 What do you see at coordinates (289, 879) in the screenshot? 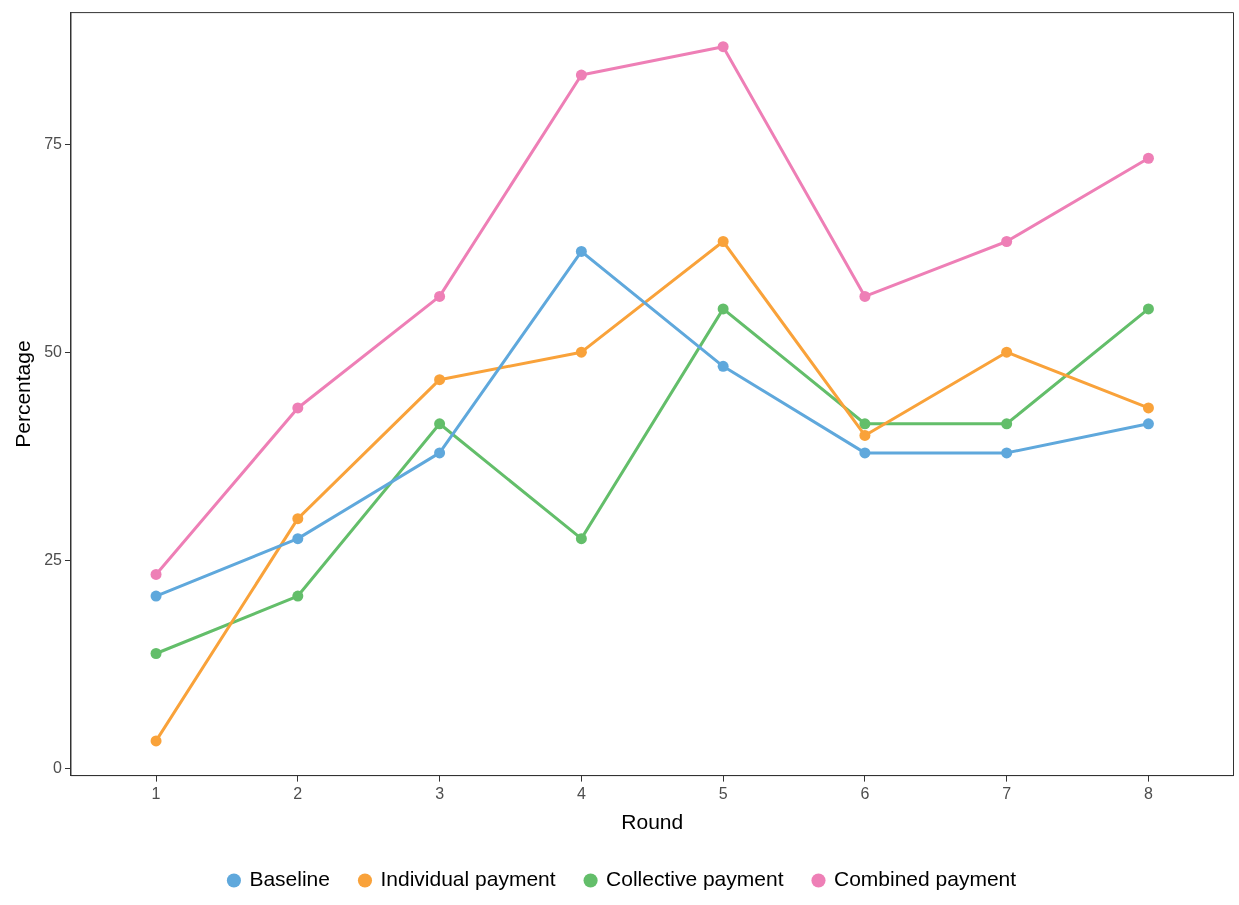
I see `legend-label: Baseline` at bounding box center [289, 879].